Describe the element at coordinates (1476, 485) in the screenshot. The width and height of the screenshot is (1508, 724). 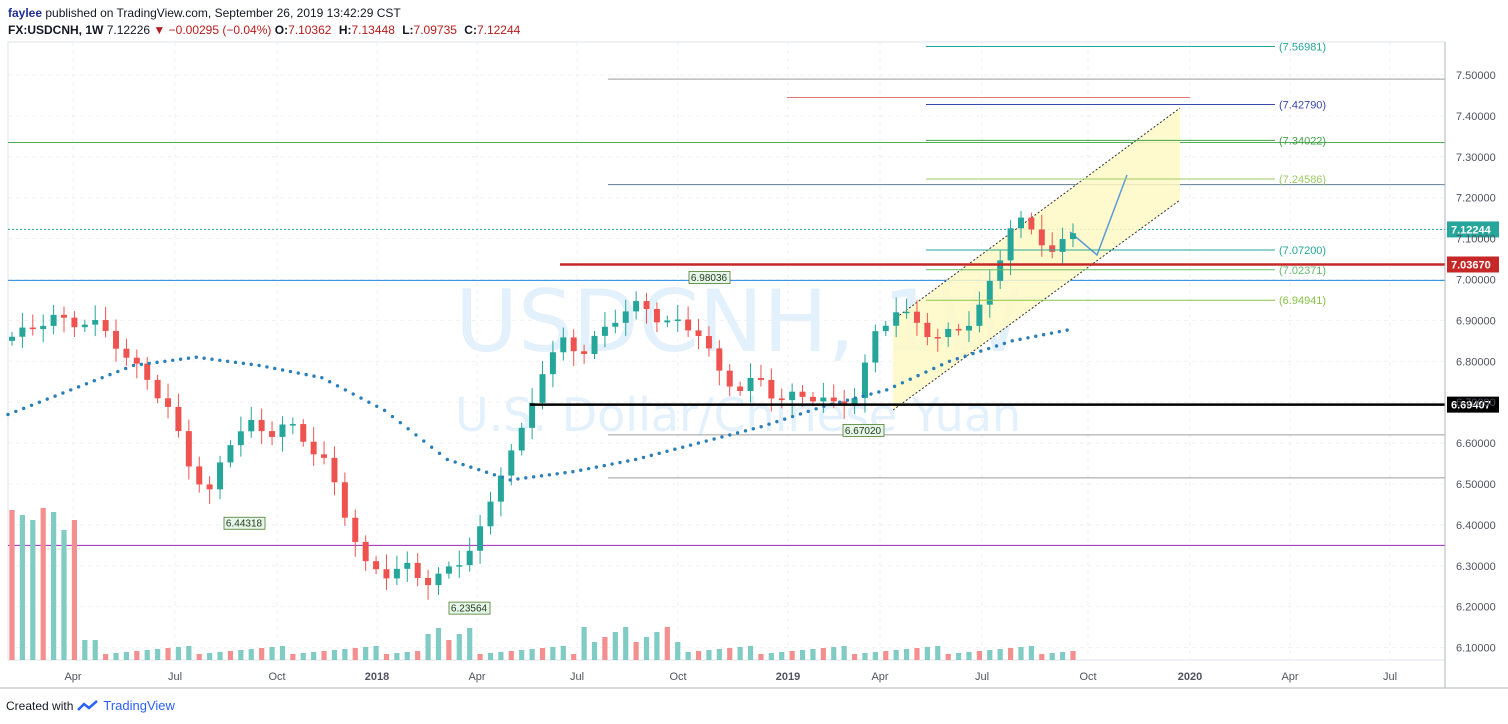
I see `price-tick-label: 6.50000` at that location.